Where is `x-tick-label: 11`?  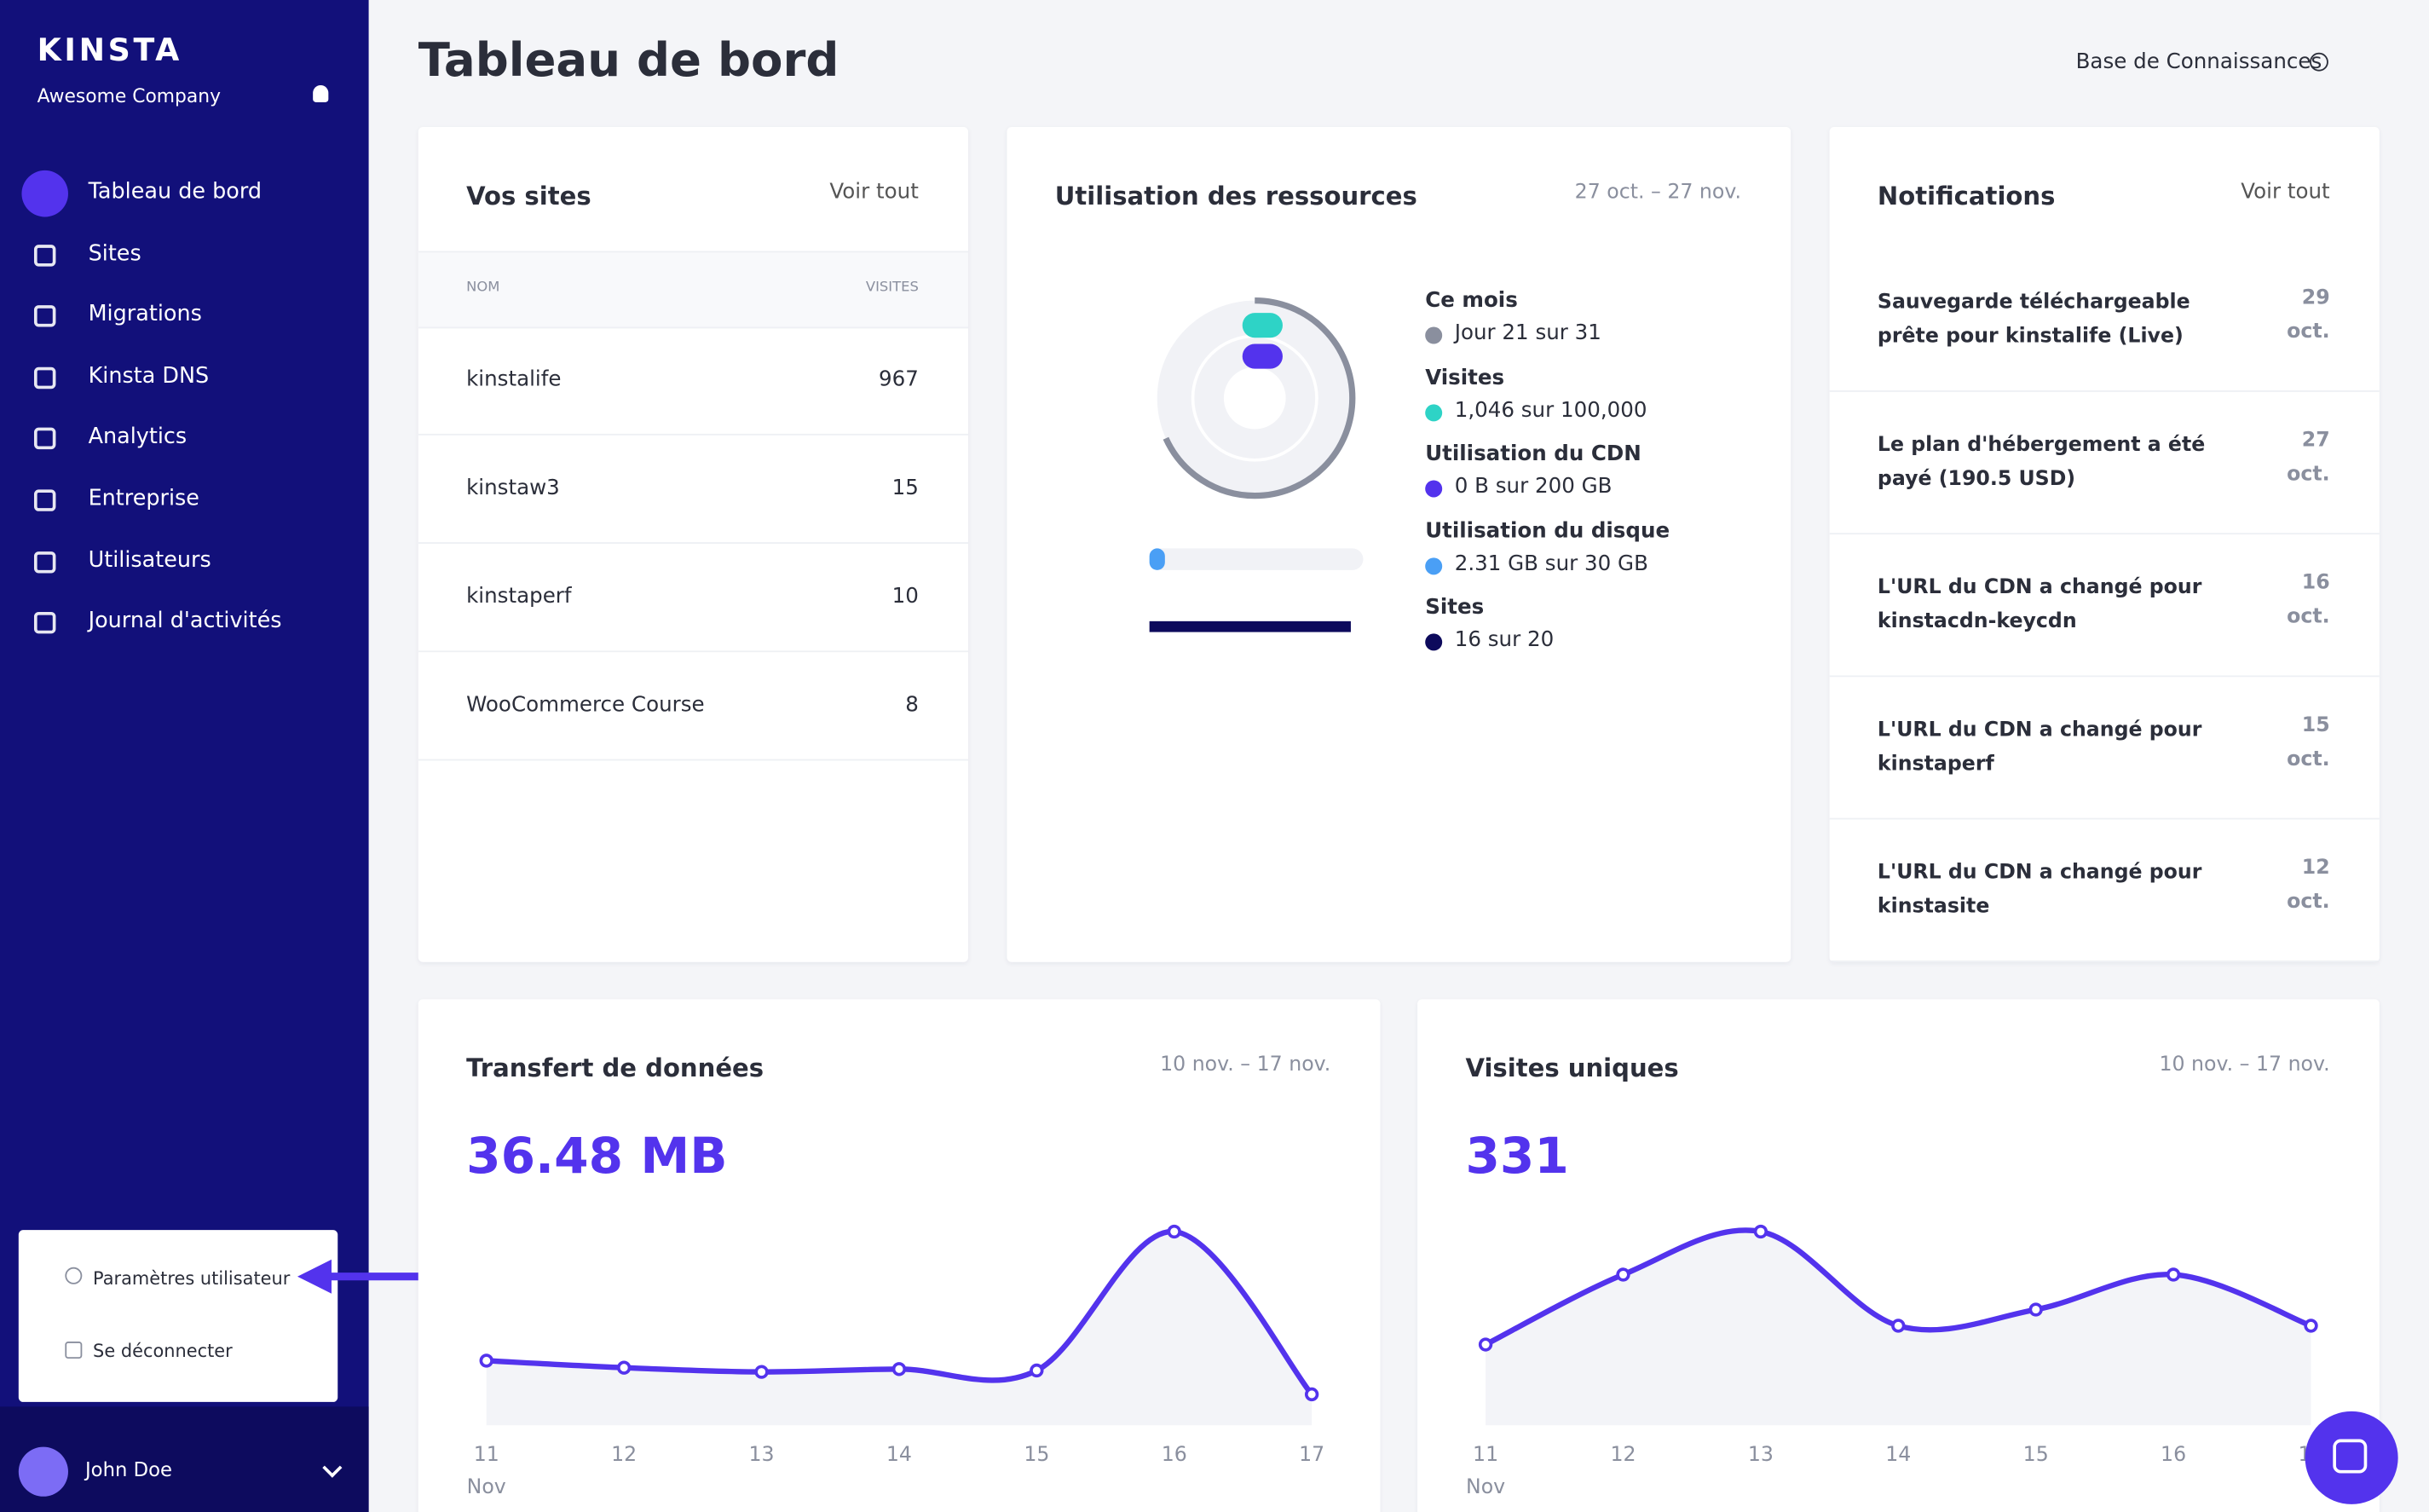 x-tick-label: 11 is located at coordinates (486, 1454).